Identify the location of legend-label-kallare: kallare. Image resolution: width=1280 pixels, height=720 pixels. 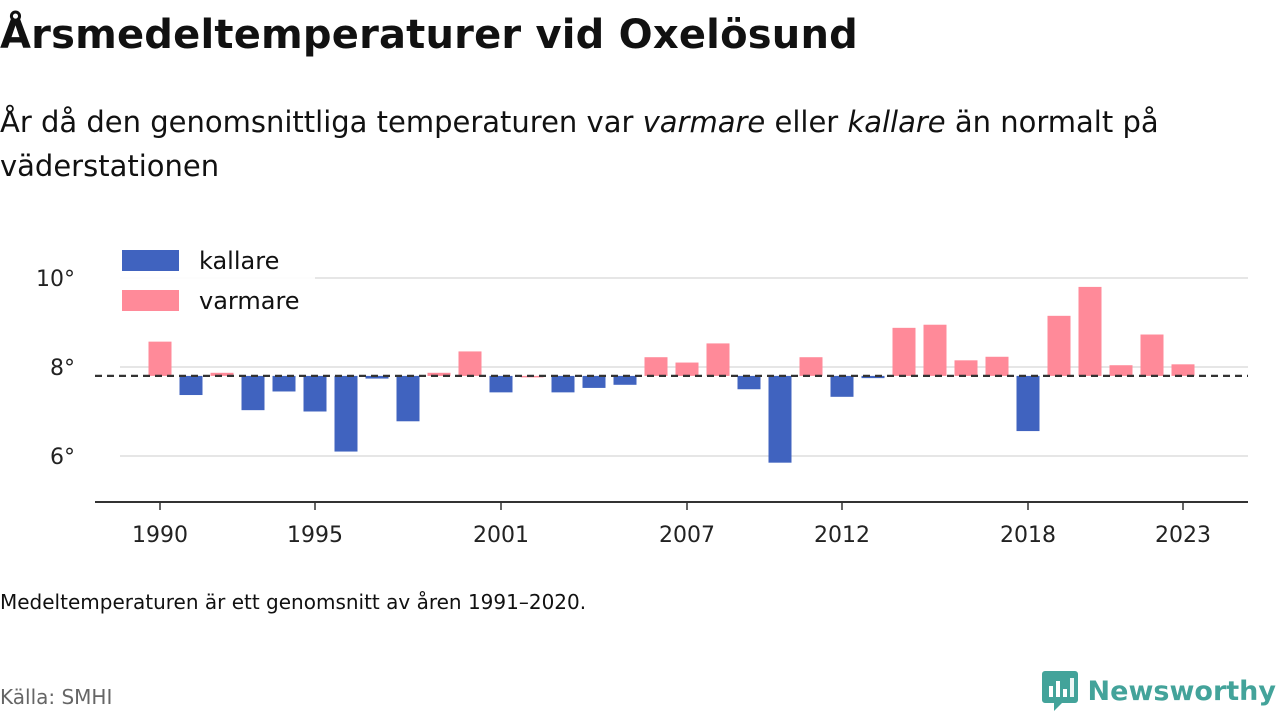
(239, 261).